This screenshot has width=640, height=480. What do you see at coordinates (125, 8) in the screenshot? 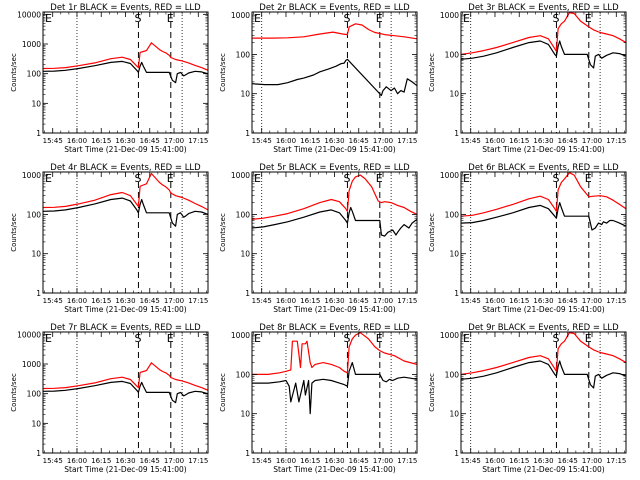
I see `chart-title: Det 1r BLACK = Events, RED = LLD` at bounding box center [125, 8].